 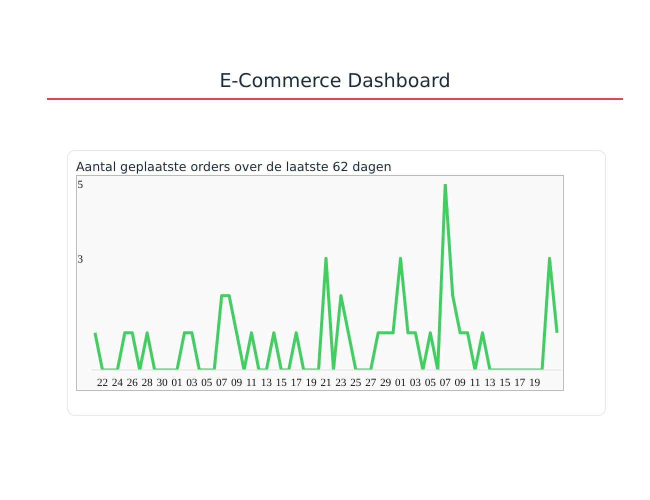 What do you see at coordinates (118, 382) in the screenshot?
I see `x-tick-label: 24` at bounding box center [118, 382].